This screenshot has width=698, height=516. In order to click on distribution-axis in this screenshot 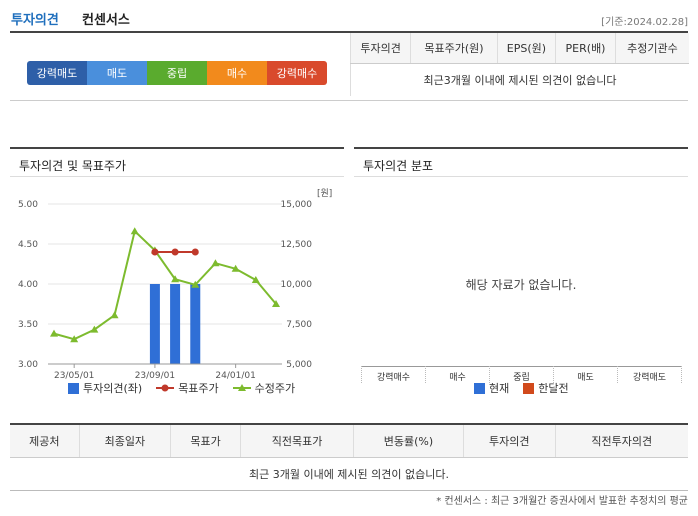, I will do `click(521, 366)`.